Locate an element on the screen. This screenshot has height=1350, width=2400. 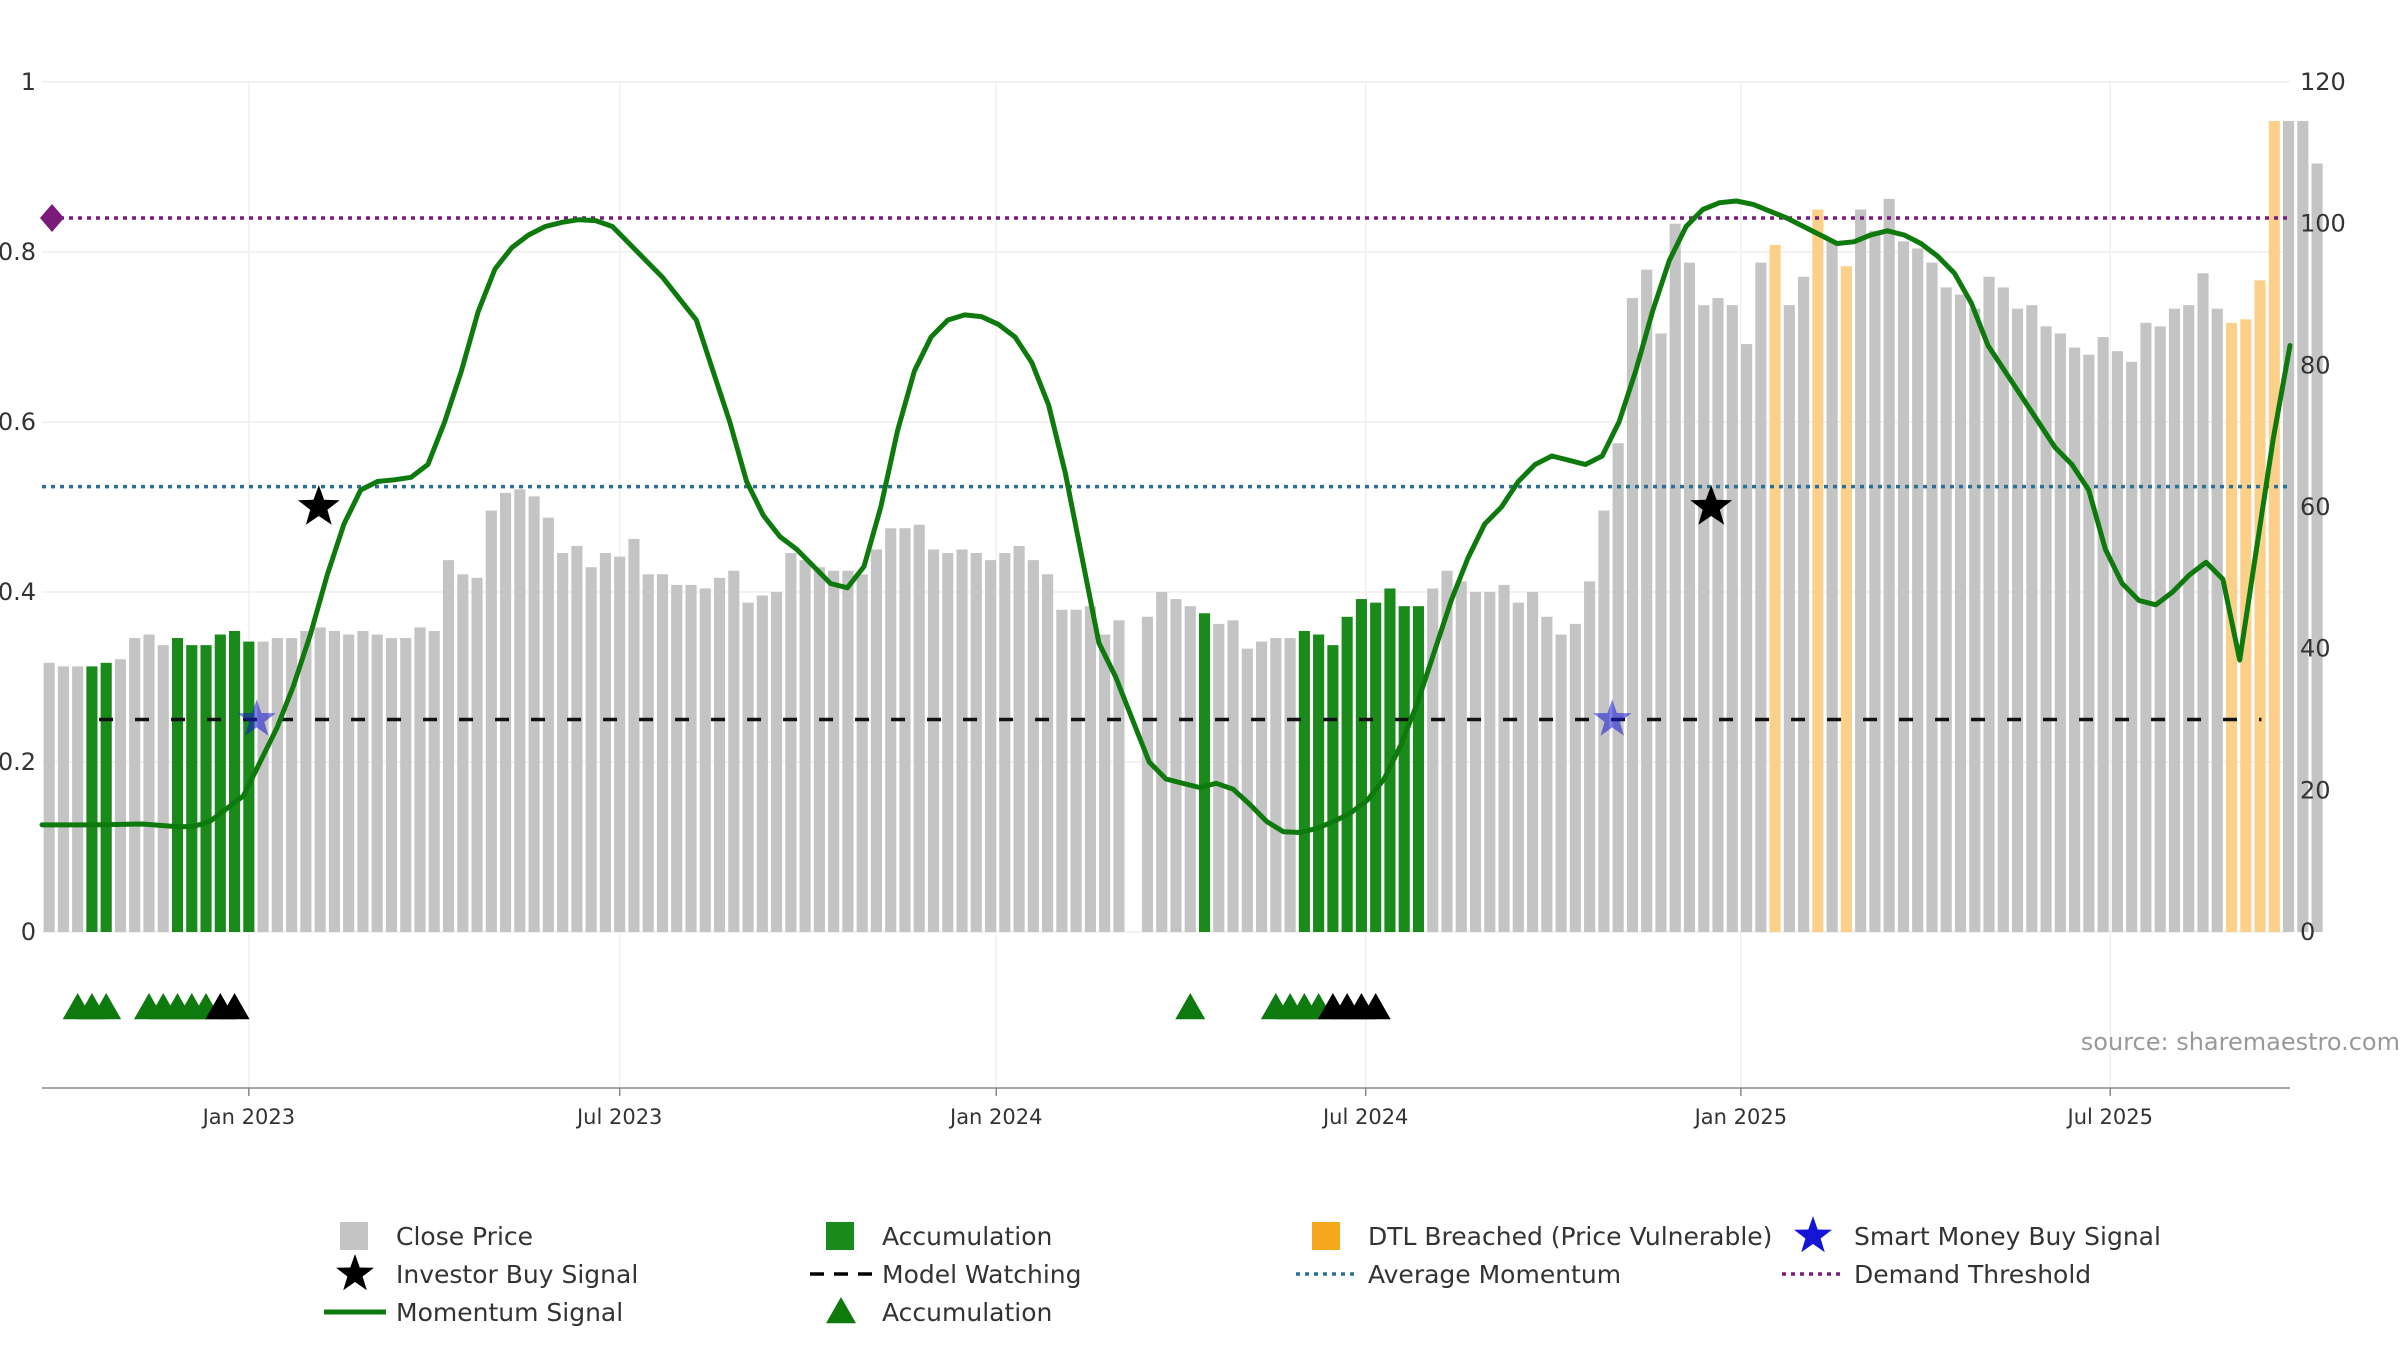
right-tick-label: 40 is located at coordinates (2315, 649).